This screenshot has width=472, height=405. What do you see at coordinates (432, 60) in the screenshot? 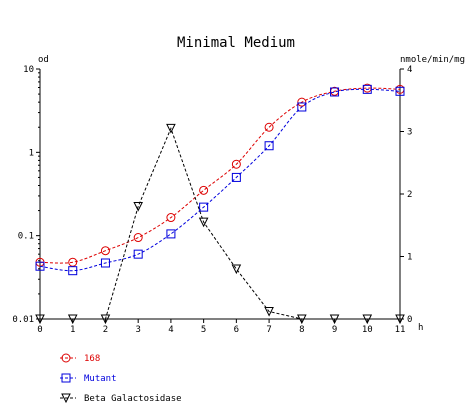
I see `right-axis-label: nmole/min/mg` at bounding box center [432, 60].